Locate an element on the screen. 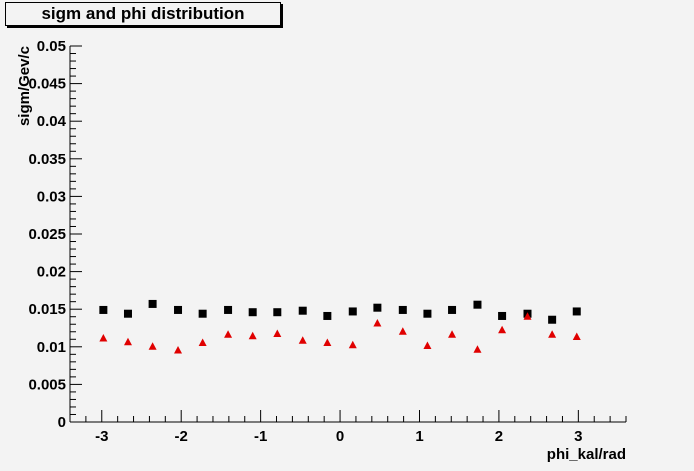 The image size is (694, 471). y-tick-label: 0.015 is located at coordinates (47, 309).